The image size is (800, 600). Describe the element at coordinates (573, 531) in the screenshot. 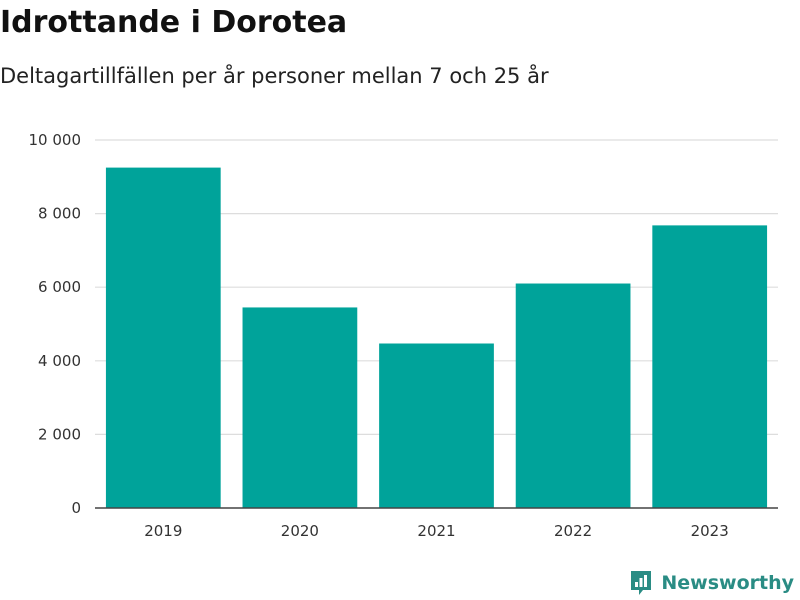

I see `x-tick-label: 2022` at that location.